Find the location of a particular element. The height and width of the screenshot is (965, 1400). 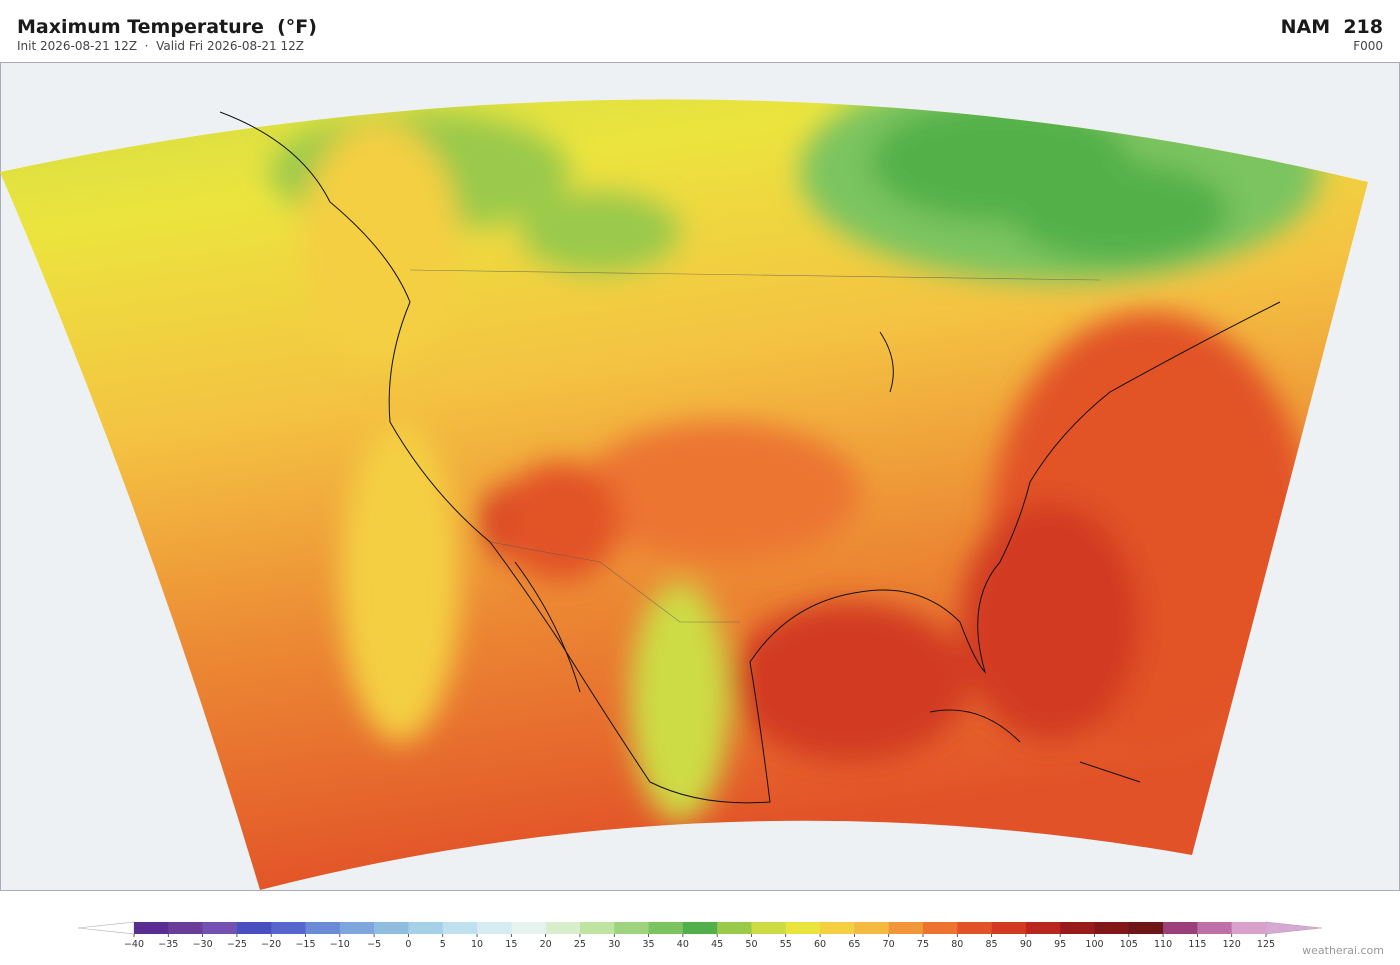

colorbar-over is located at coordinates (1294, 928).